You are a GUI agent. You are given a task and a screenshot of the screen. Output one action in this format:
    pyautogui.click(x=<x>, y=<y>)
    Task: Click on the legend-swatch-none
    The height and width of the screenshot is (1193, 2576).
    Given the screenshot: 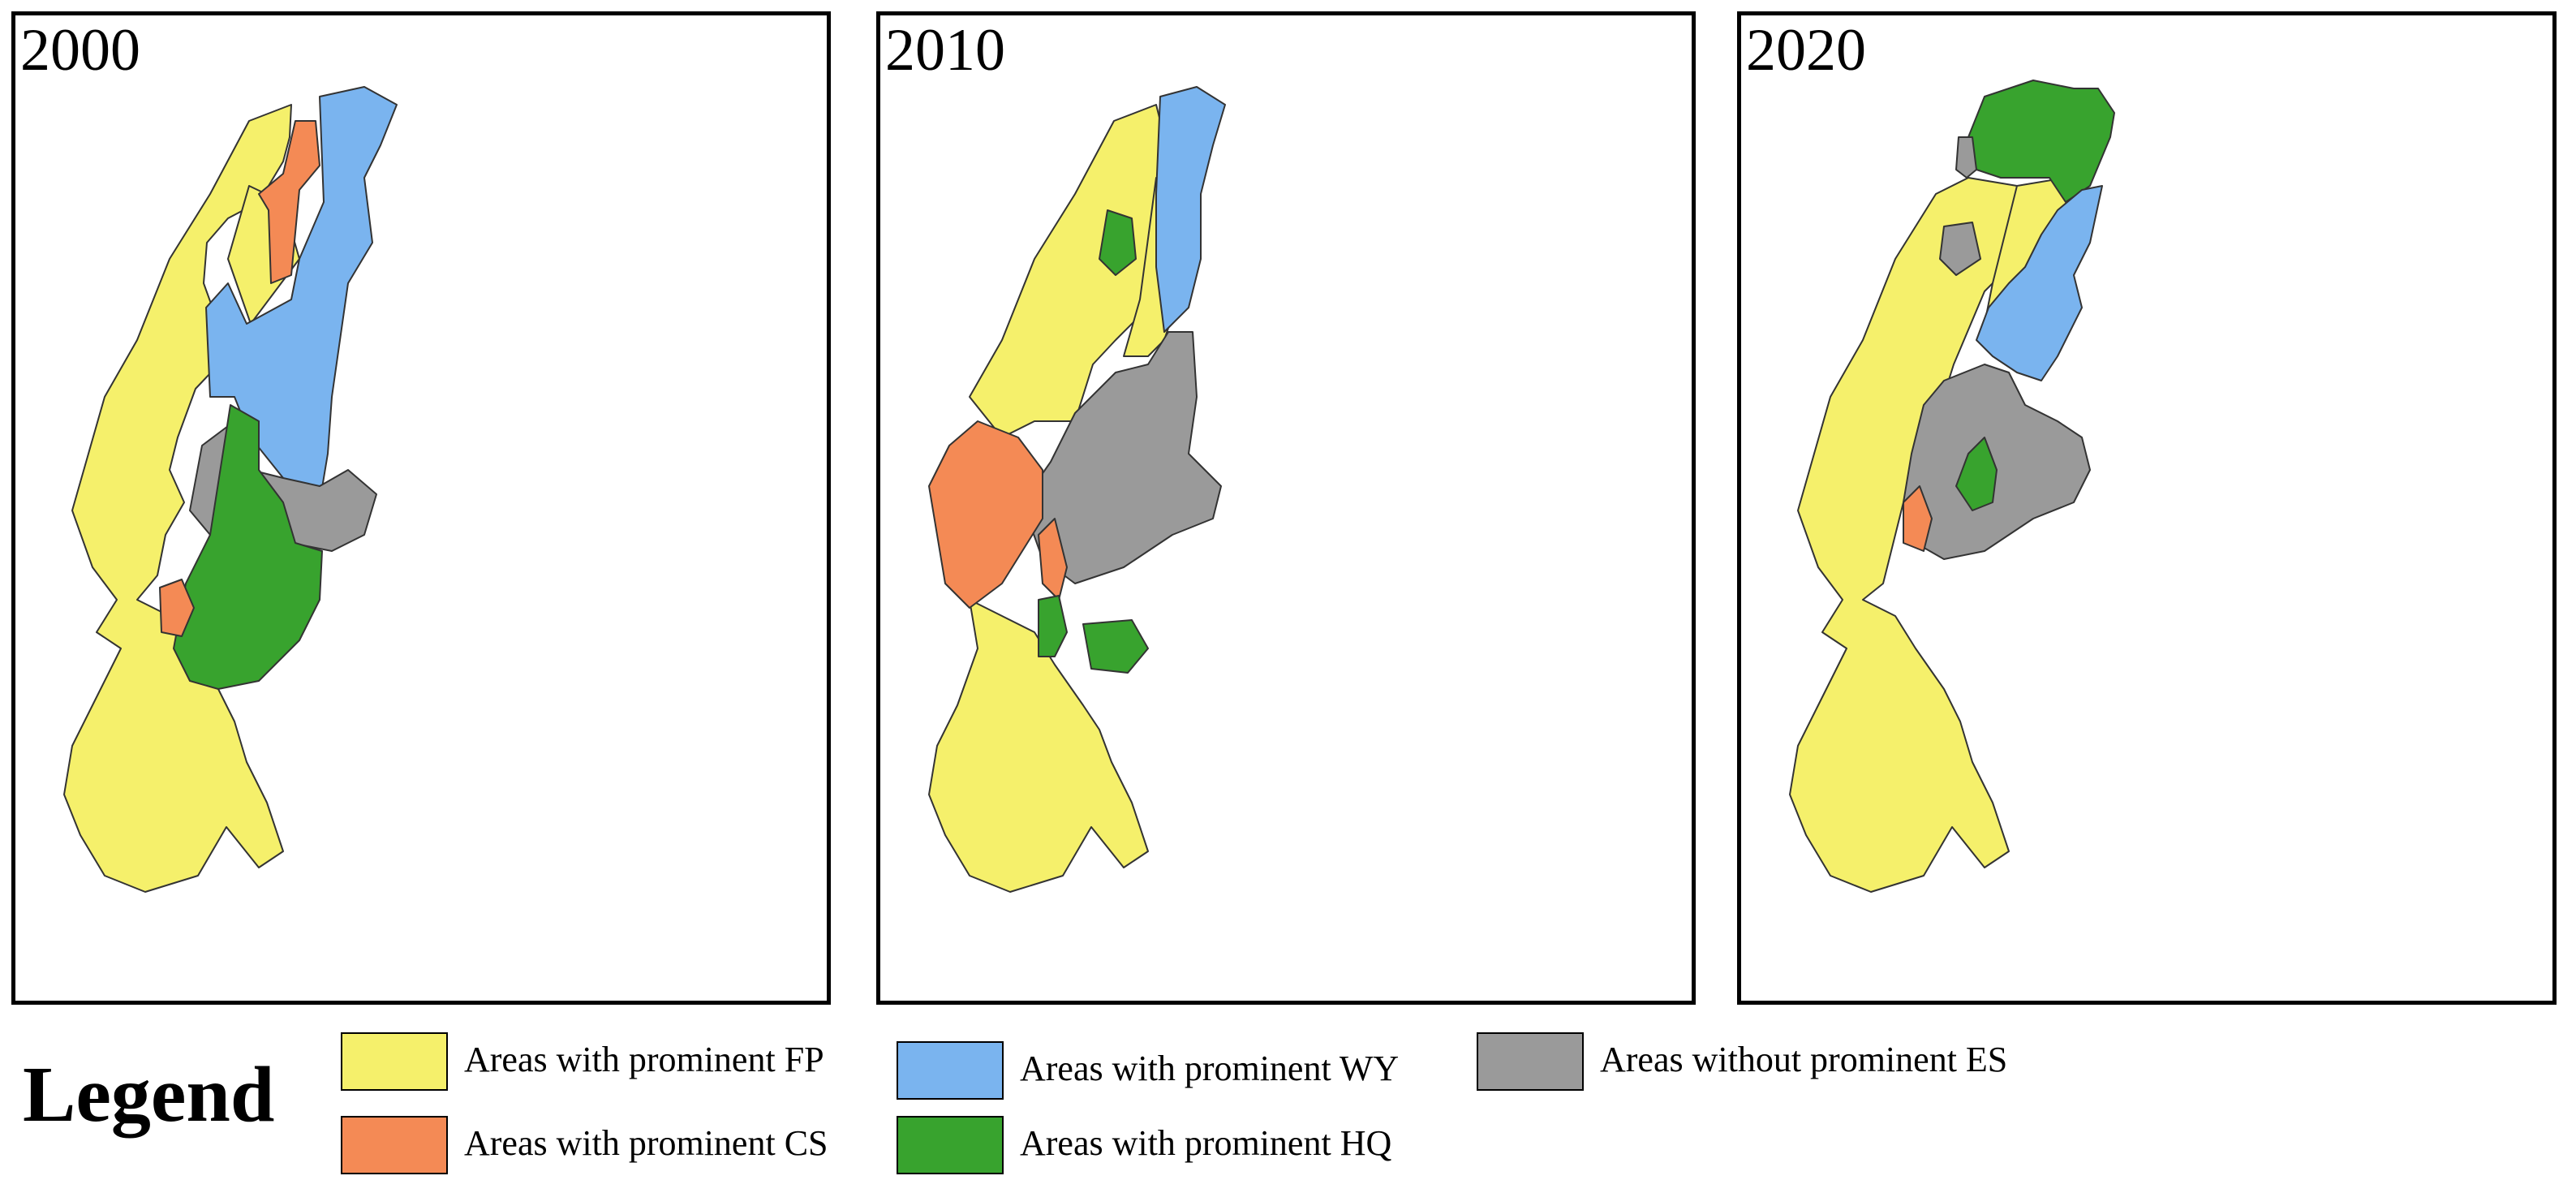 What is the action you would take?
    pyautogui.click(x=1530, y=1061)
    